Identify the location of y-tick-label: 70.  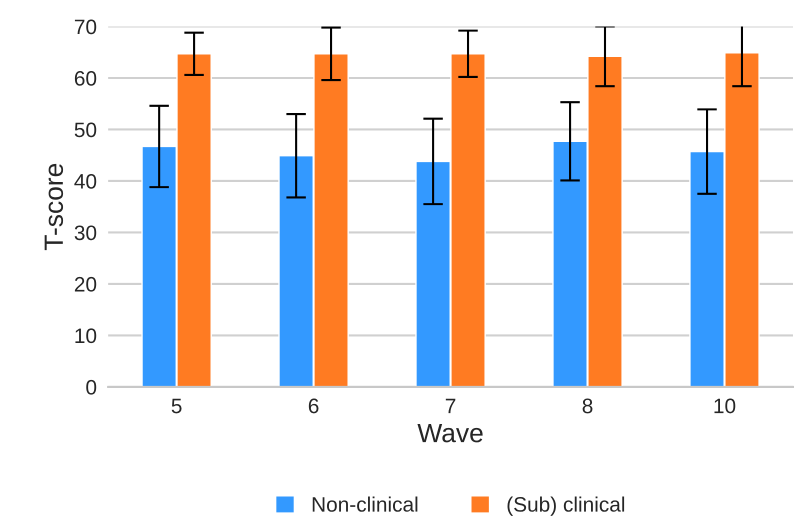
(85, 27).